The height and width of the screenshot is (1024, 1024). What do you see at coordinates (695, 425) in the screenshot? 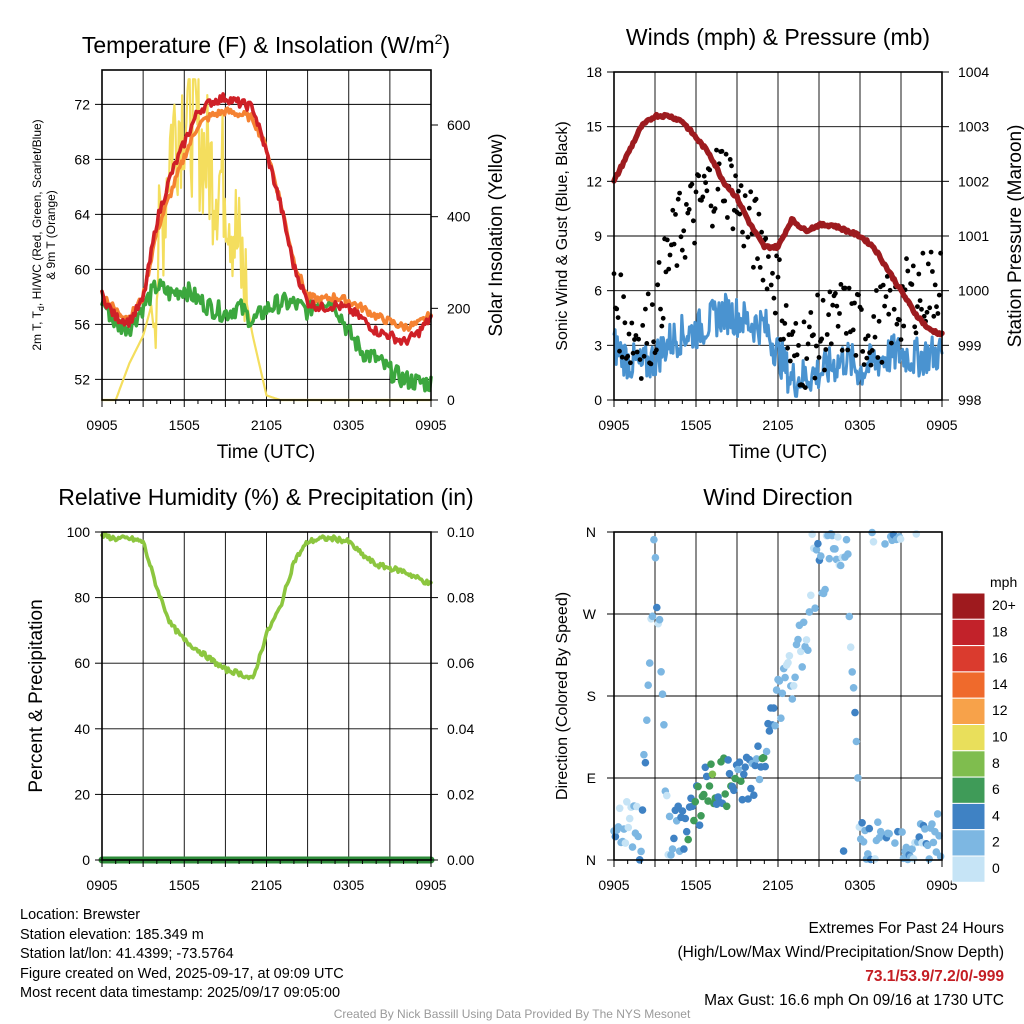
I see `x-tick-label: 1505` at bounding box center [695, 425].